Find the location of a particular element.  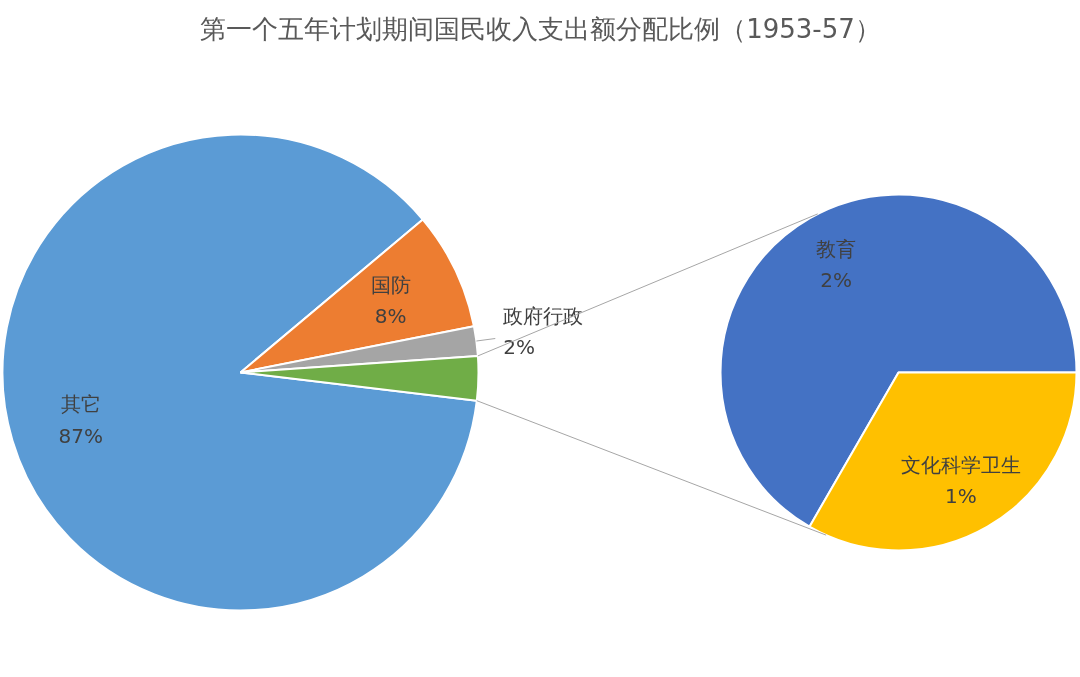

slice-label: 文化科学卫生 is located at coordinates (960, 464).